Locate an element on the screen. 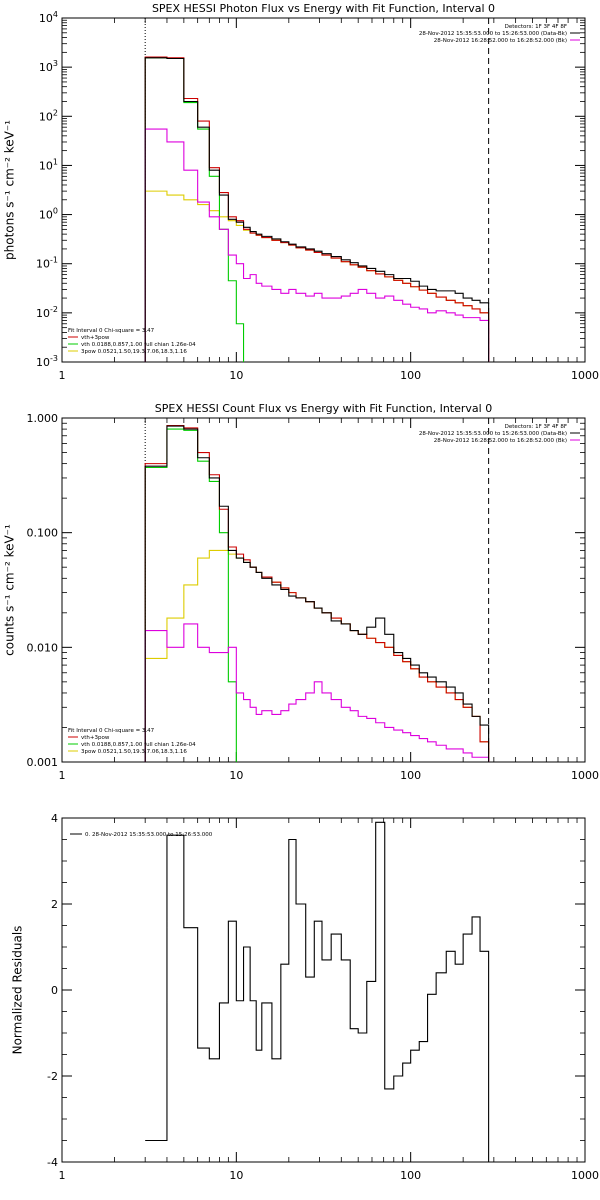  y-tick-label: 10² is located at coordinates (48, 115).